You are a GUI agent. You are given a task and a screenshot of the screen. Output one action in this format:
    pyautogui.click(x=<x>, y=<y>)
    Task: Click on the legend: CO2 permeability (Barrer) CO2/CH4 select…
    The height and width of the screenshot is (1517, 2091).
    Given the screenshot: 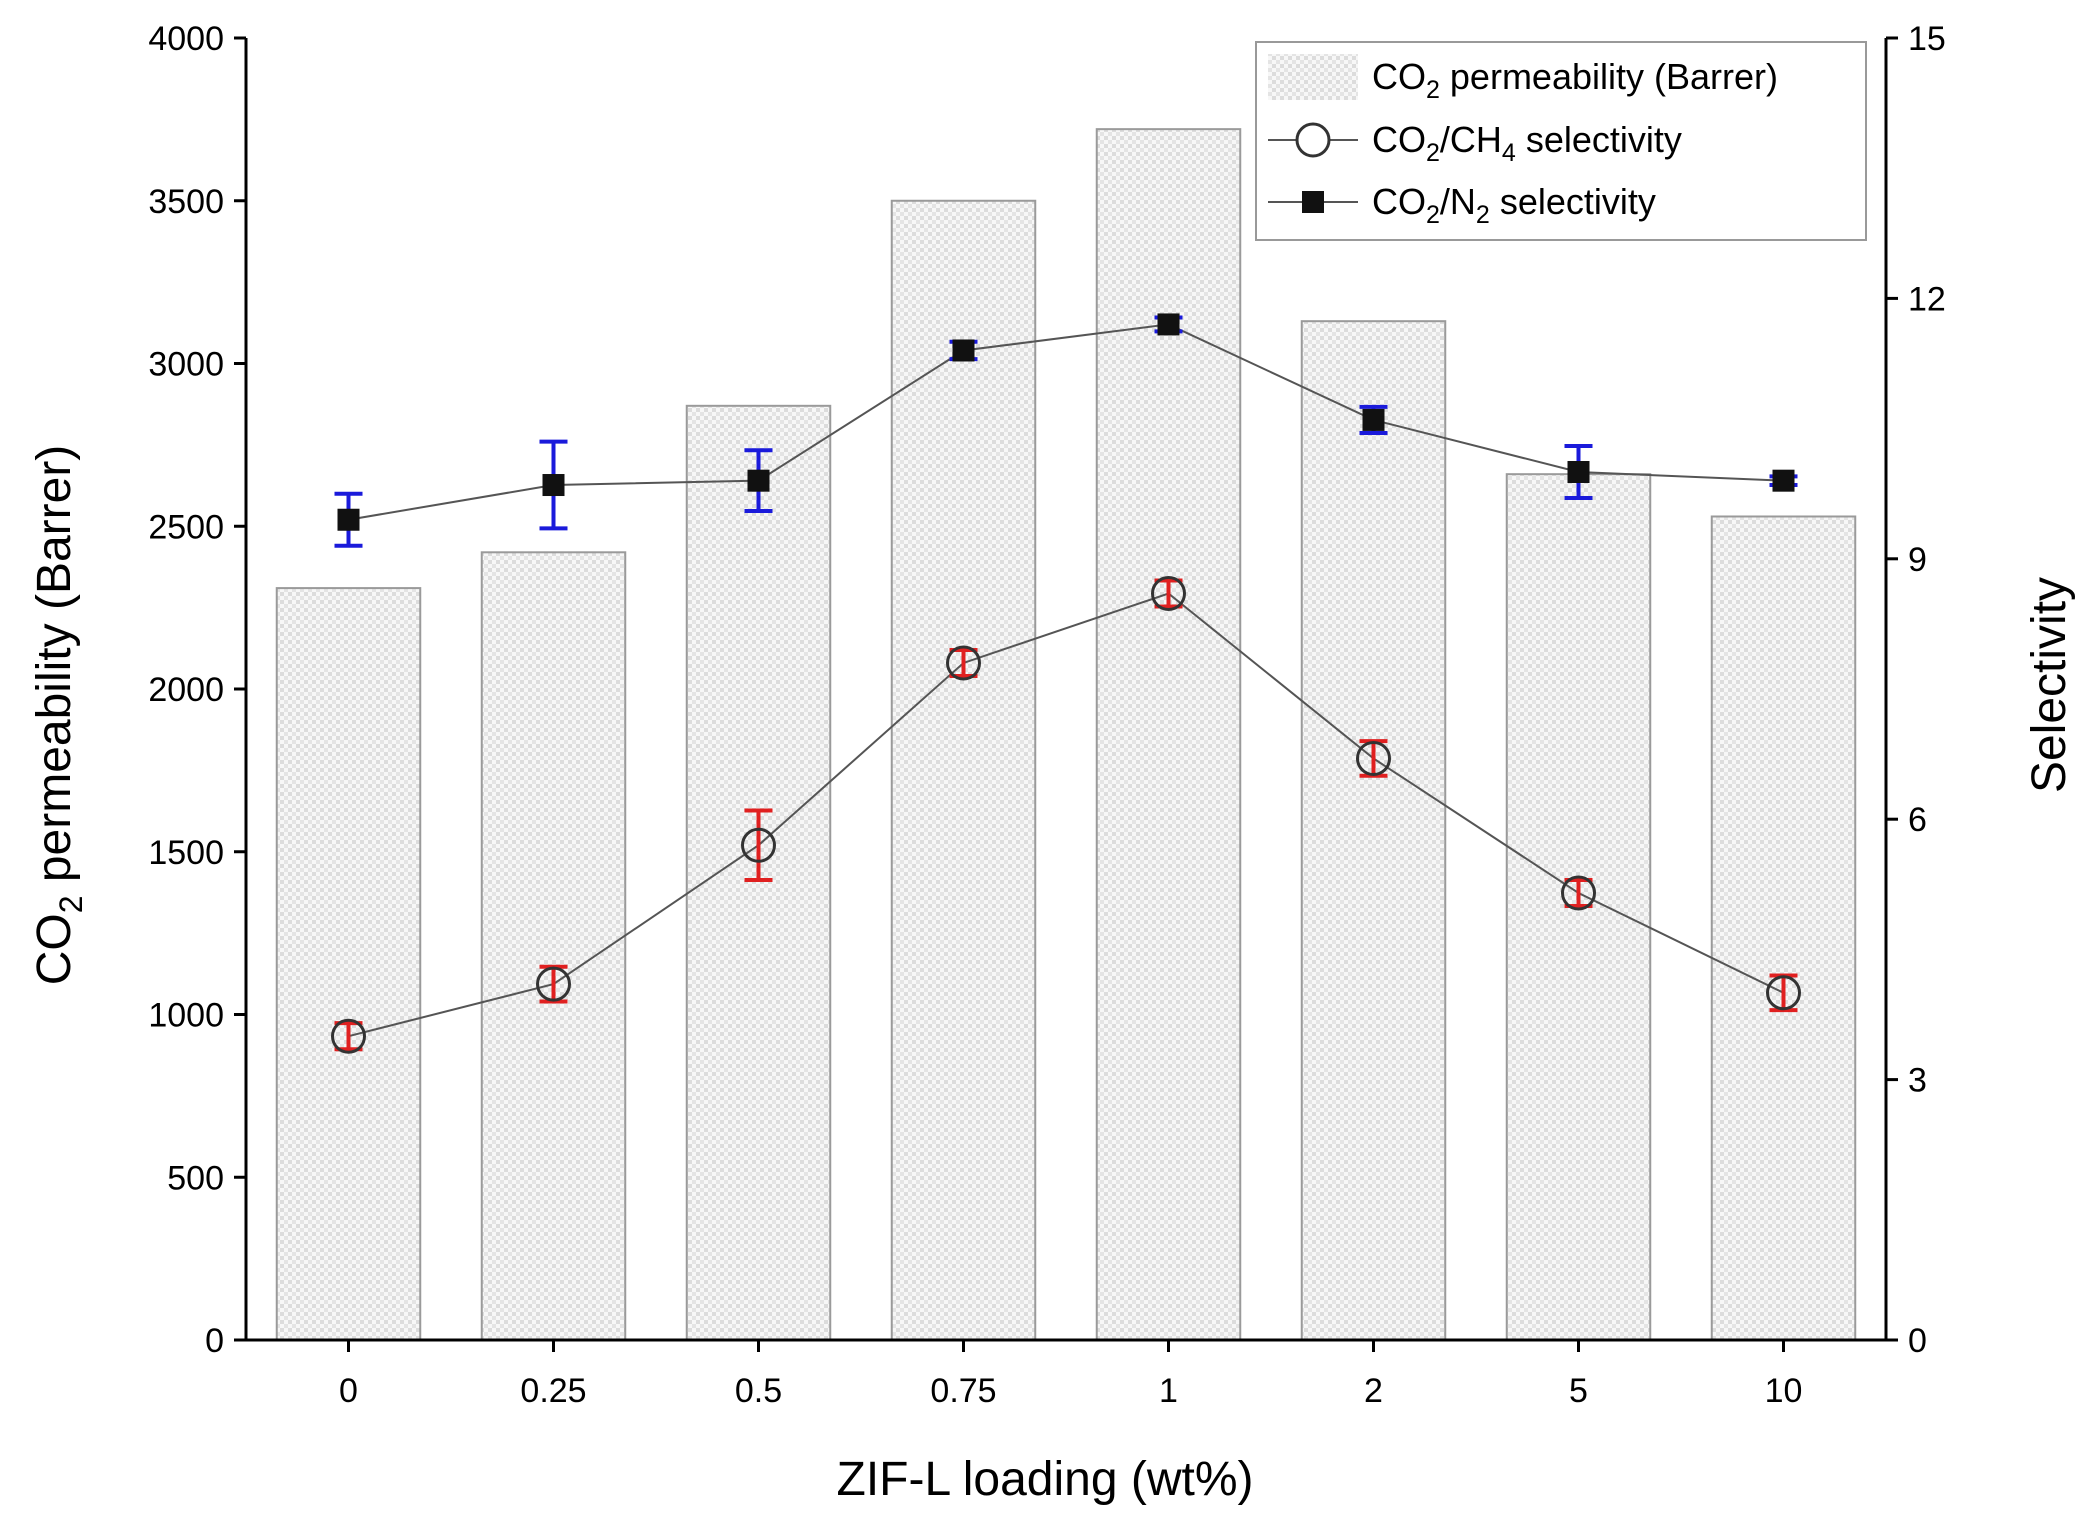 What is the action you would take?
    pyautogui.click(x=1561, y=141)
    